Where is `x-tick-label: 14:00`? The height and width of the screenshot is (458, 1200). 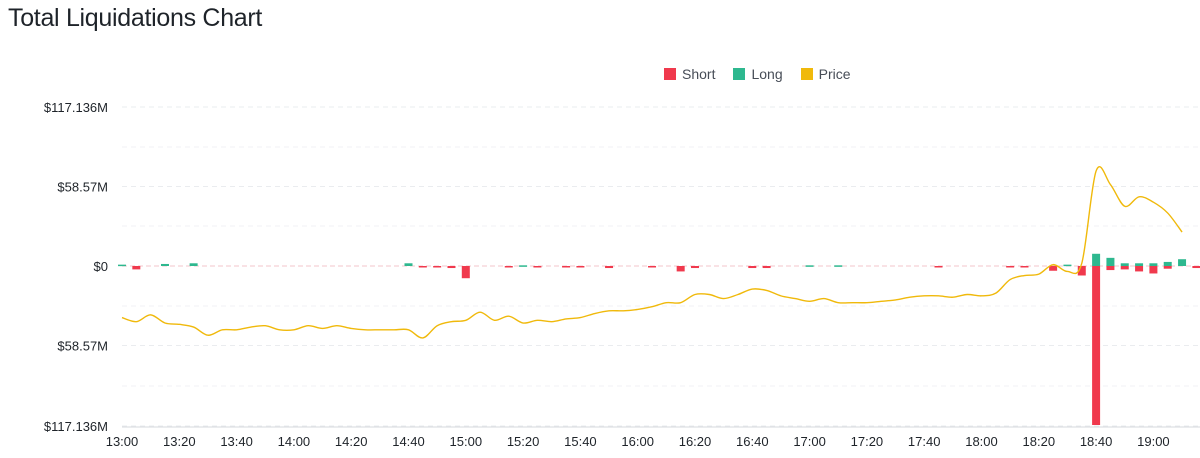 x-tick-label: 14:00 is located at coordinates (294, 441).